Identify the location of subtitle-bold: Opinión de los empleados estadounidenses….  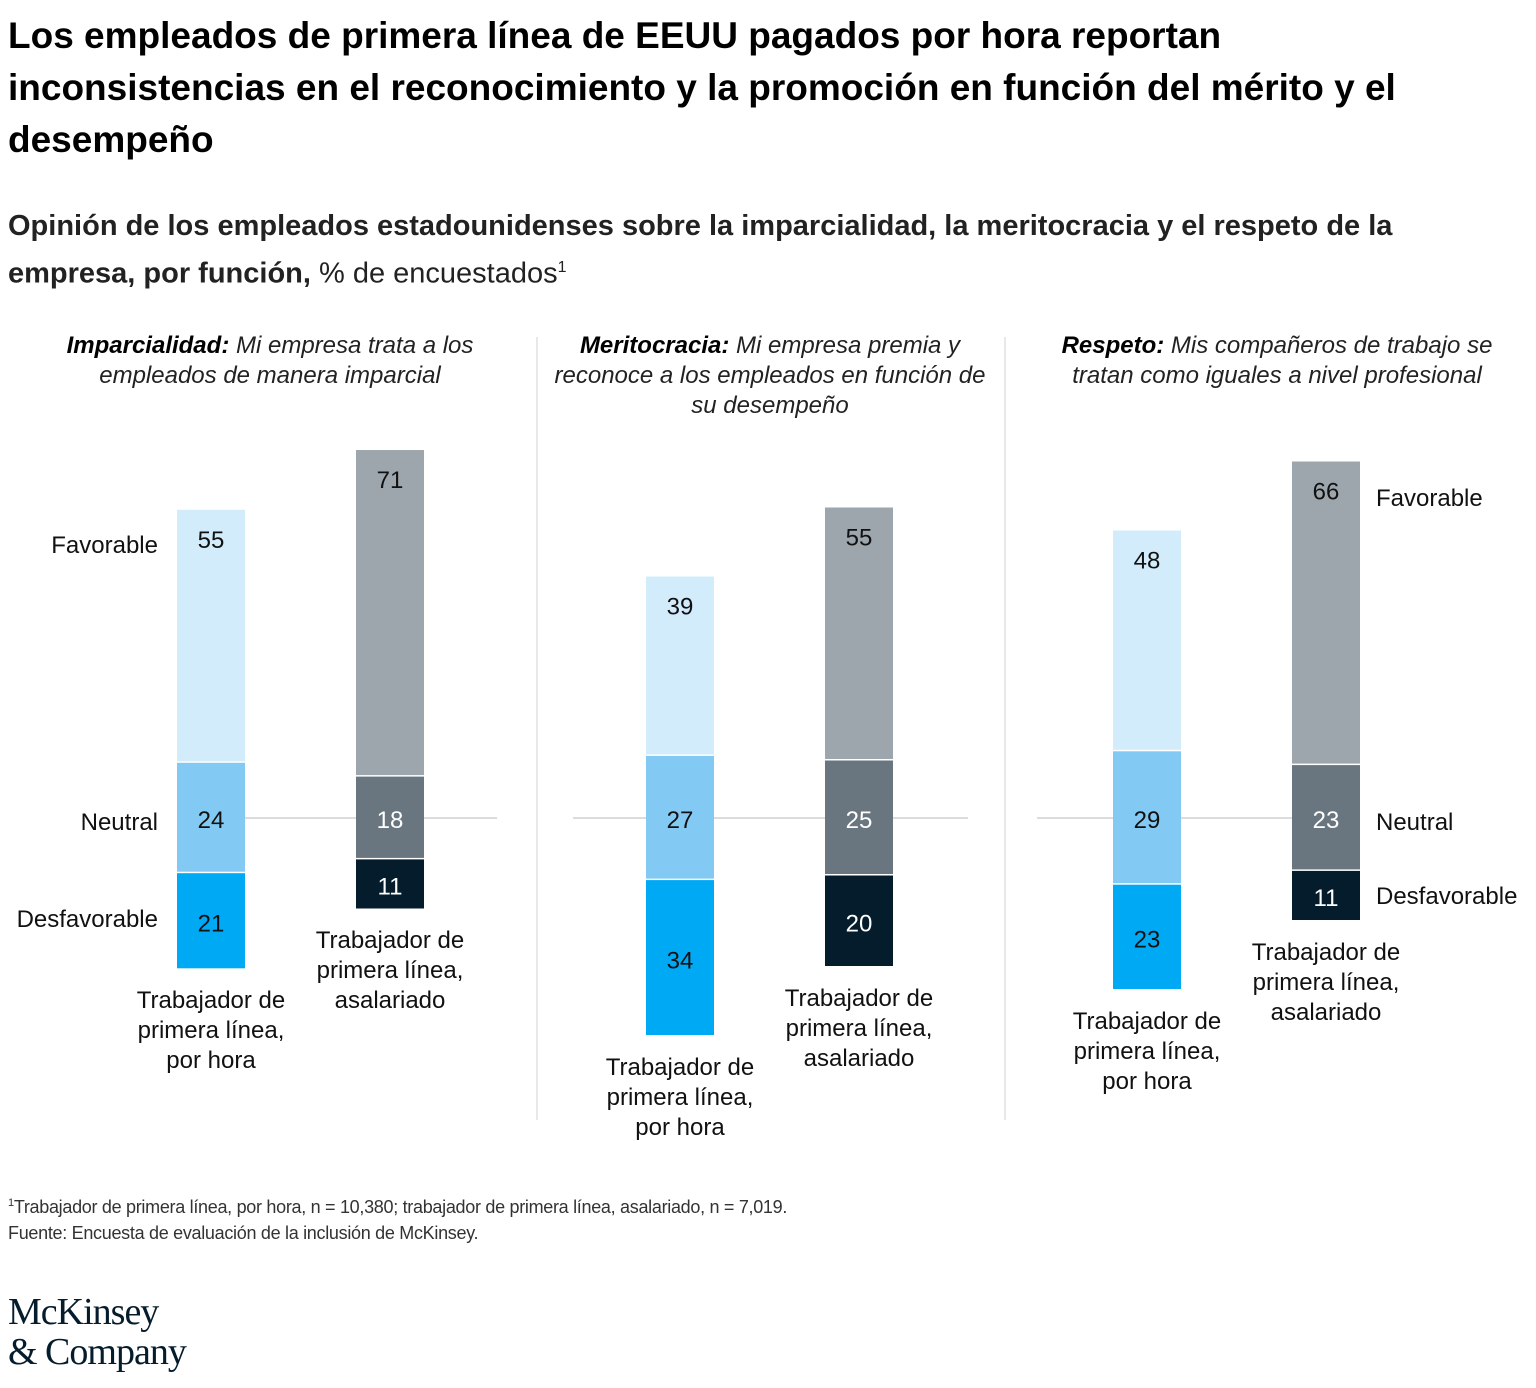
(700, 250).